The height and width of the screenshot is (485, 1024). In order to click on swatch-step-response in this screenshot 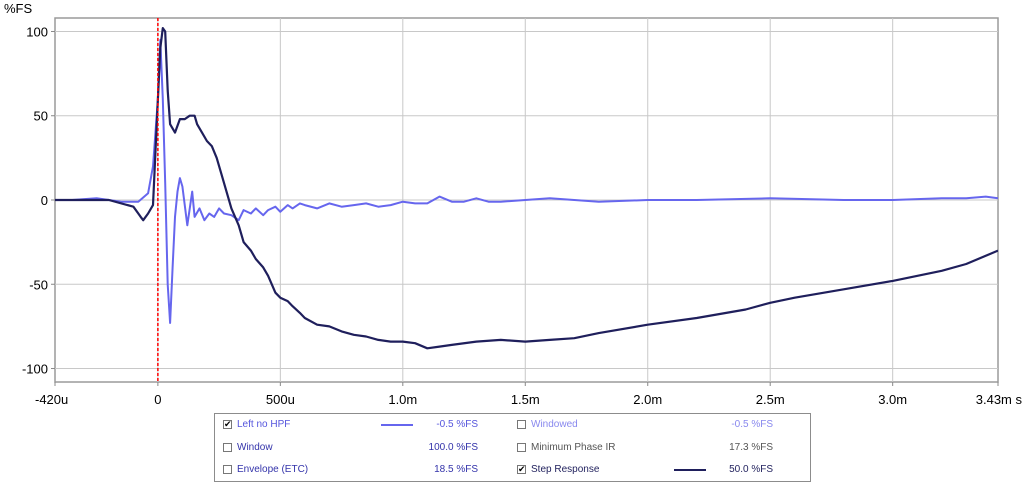, I will do `click(690, 470)`.